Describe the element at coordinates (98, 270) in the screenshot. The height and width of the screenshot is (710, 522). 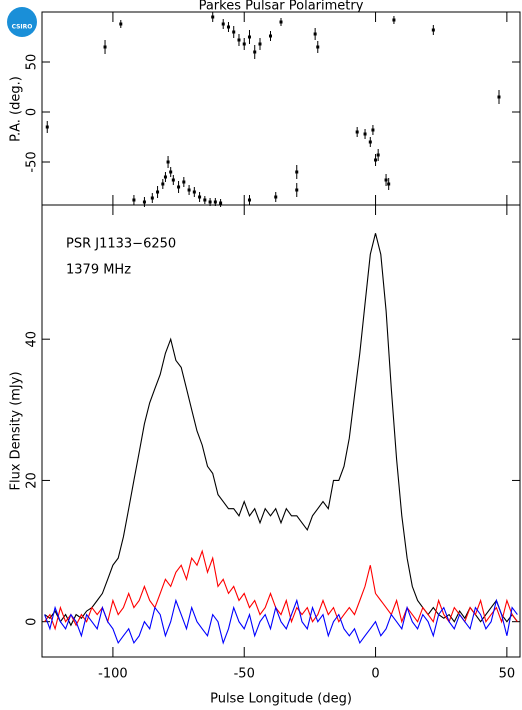
I see `annotation: 1379 MHz` at that location.